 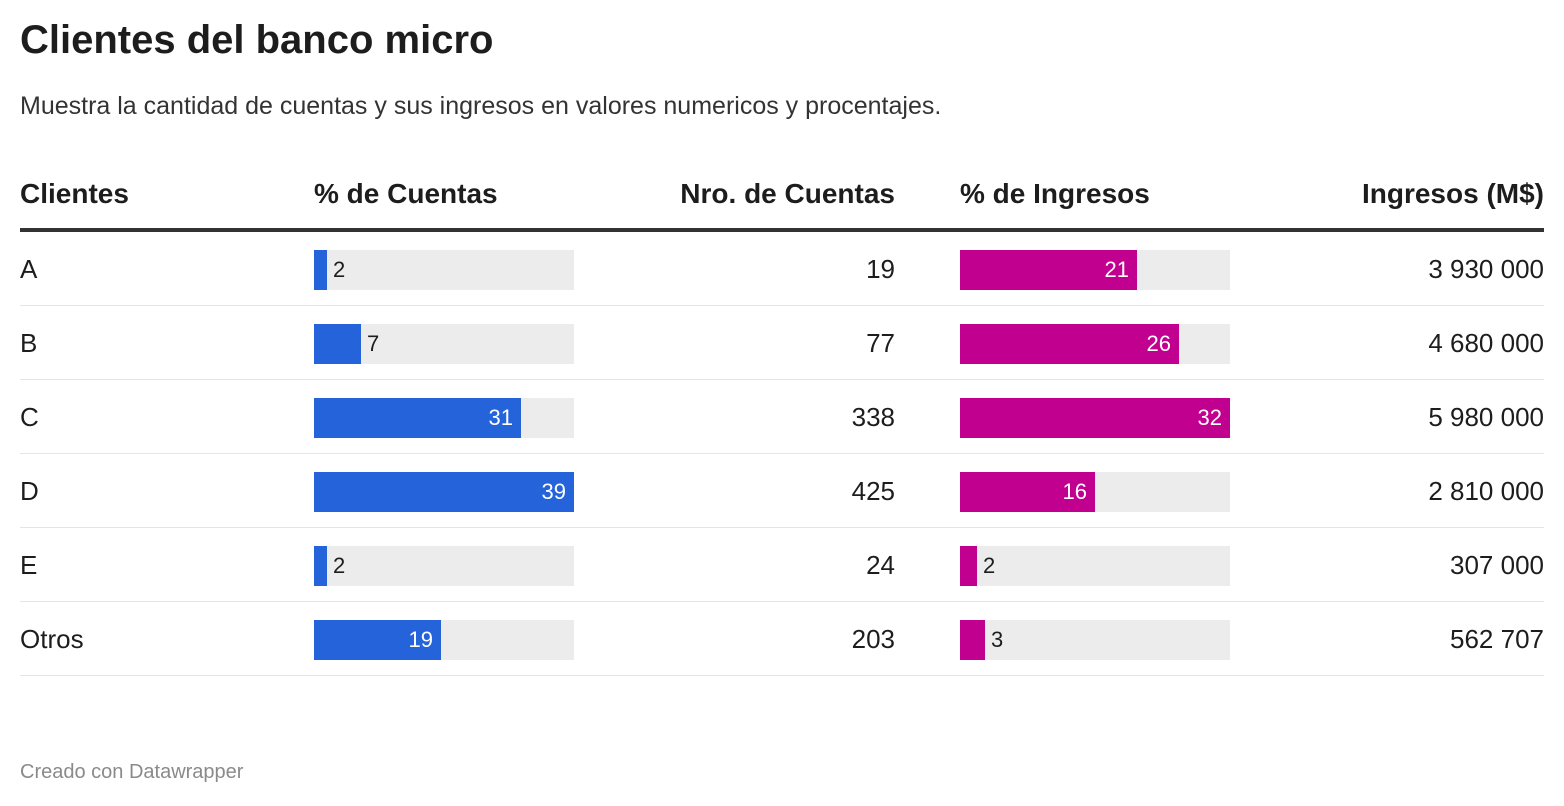 What do you see at coordinates (873, 639) in the screenshot?
I see `nro-cuentas-cell: 203` at bounding box center [873, 639].